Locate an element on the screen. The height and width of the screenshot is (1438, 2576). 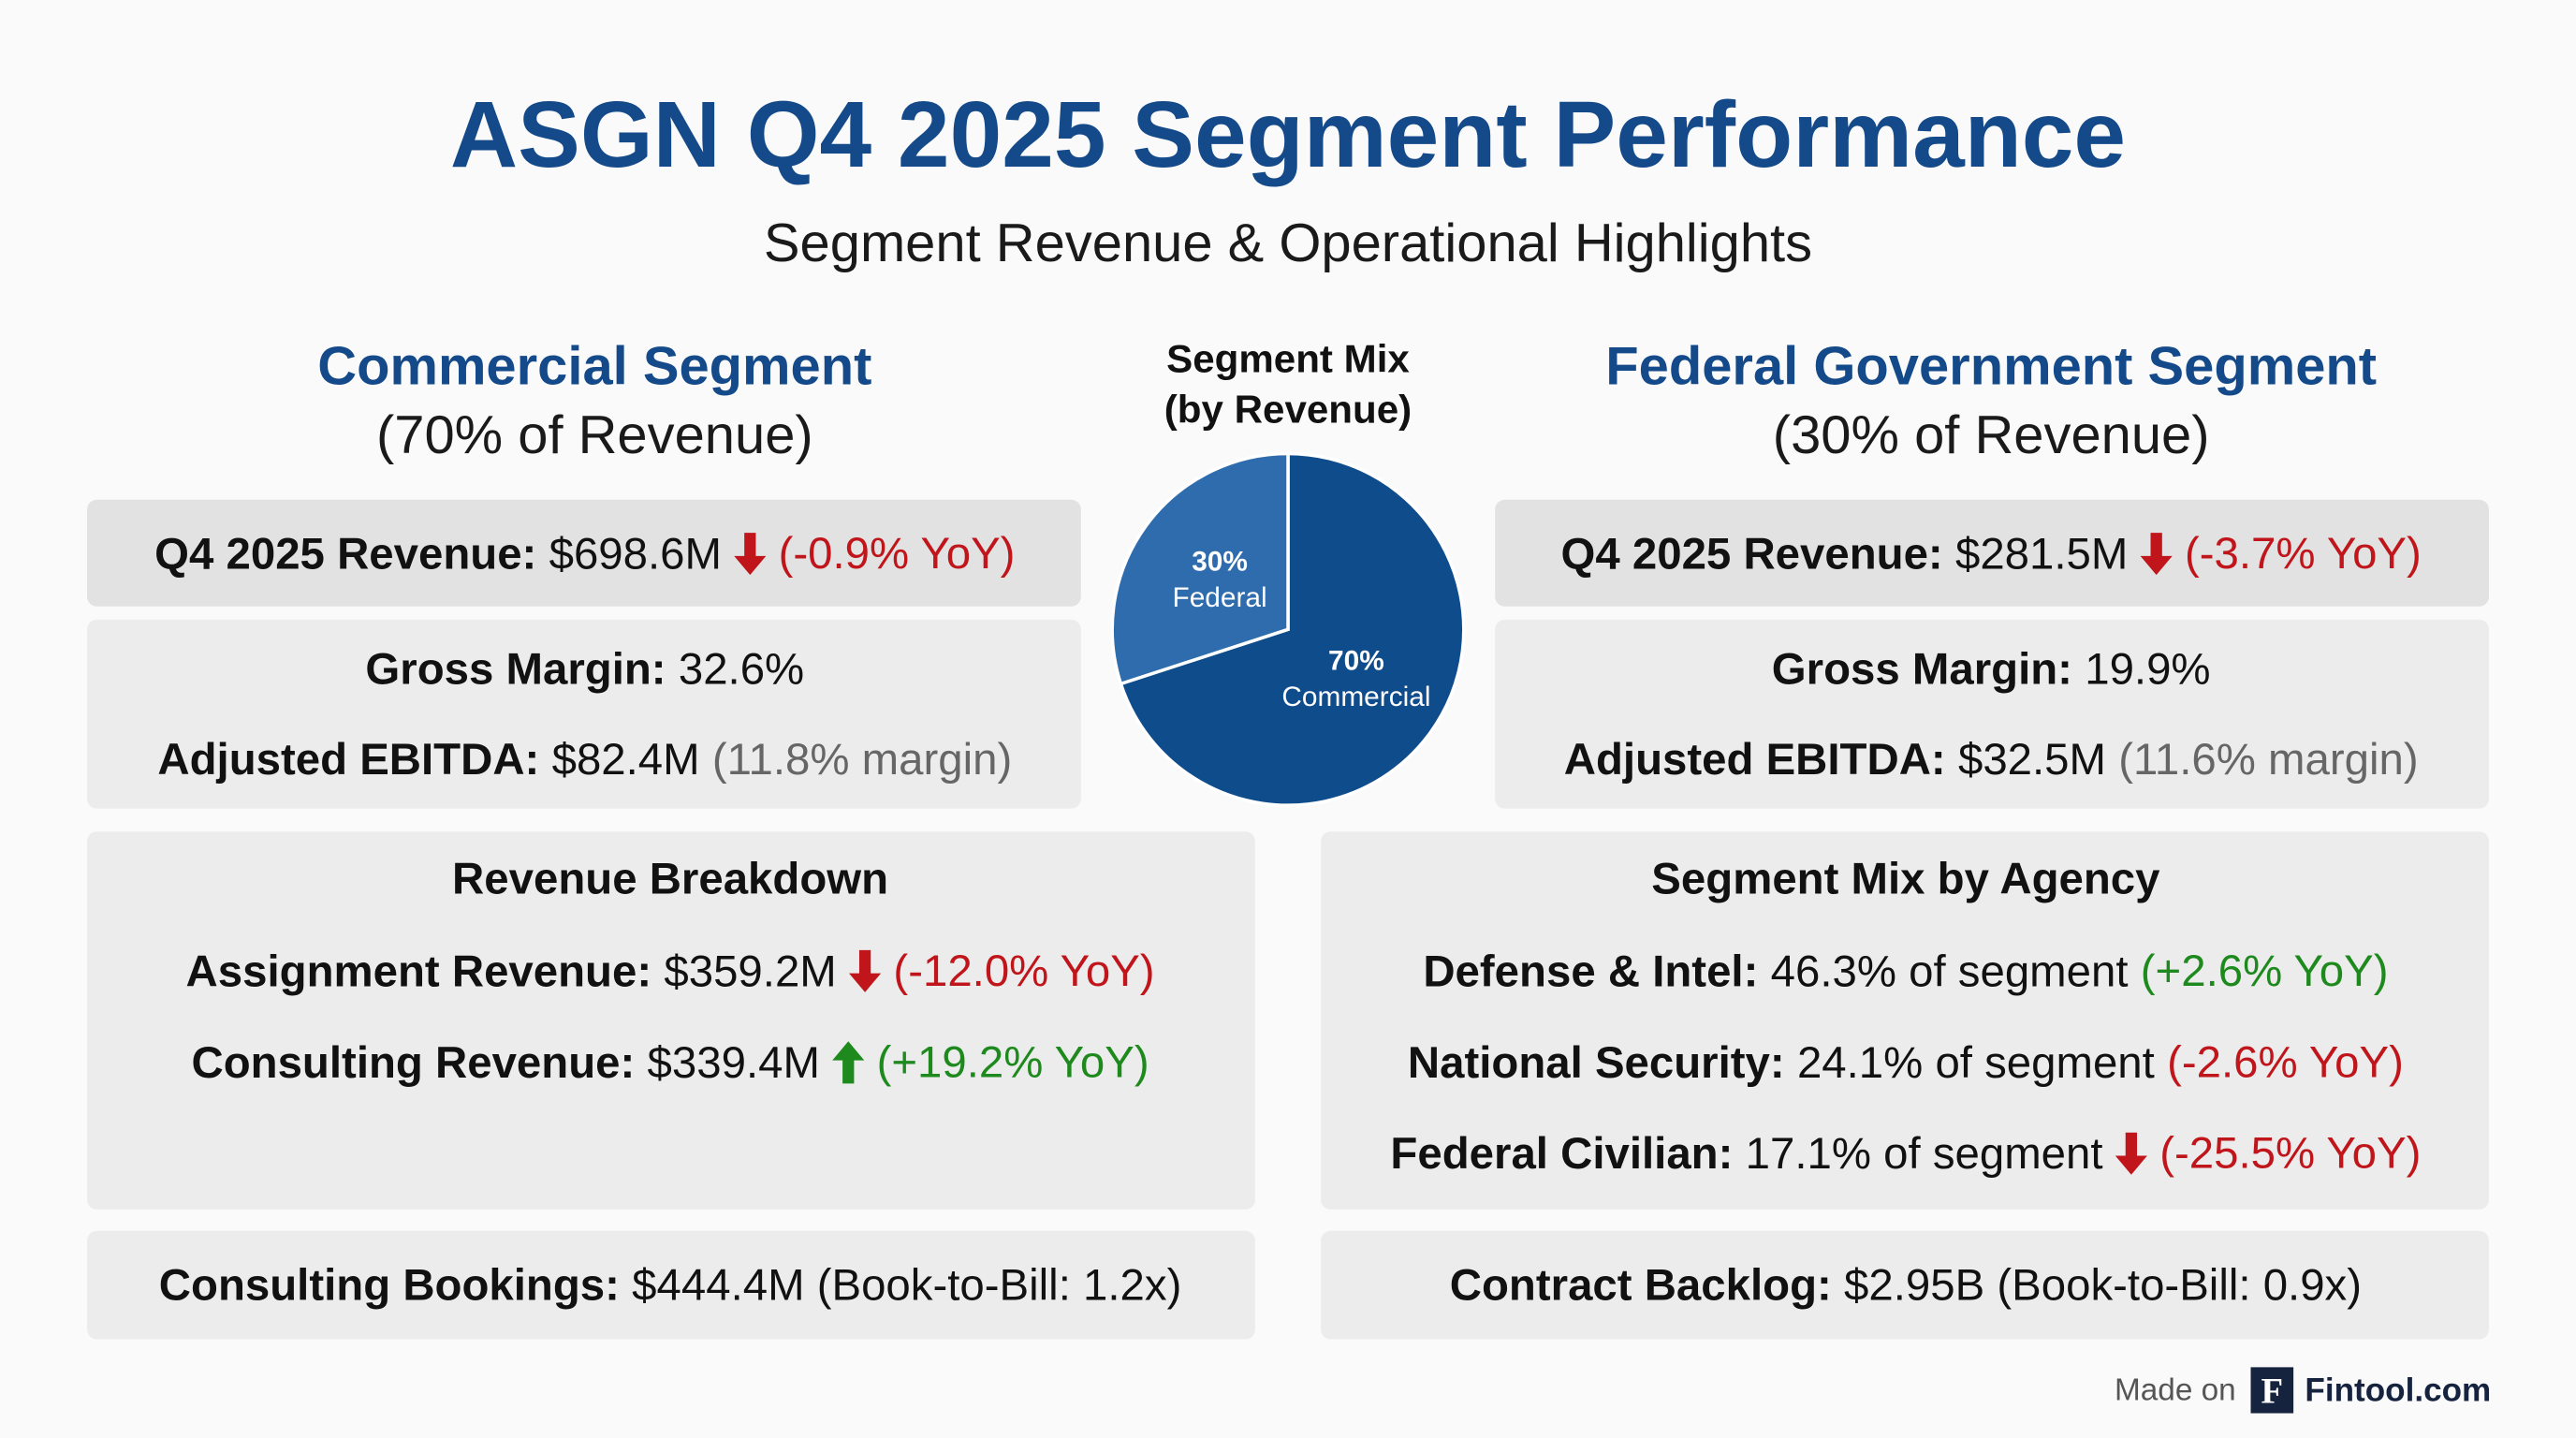
metric-change: (-3.7% YoY) is located at coordinates (2303, 554).